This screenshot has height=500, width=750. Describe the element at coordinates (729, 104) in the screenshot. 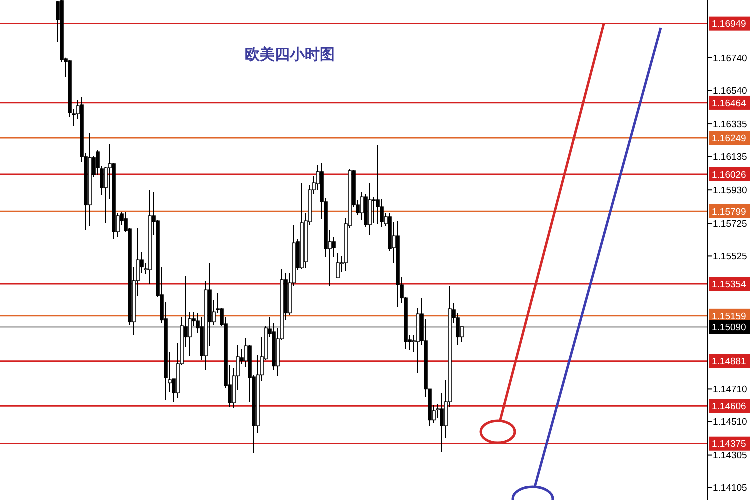

I see `ref-line-label: 1.16464` at that location.